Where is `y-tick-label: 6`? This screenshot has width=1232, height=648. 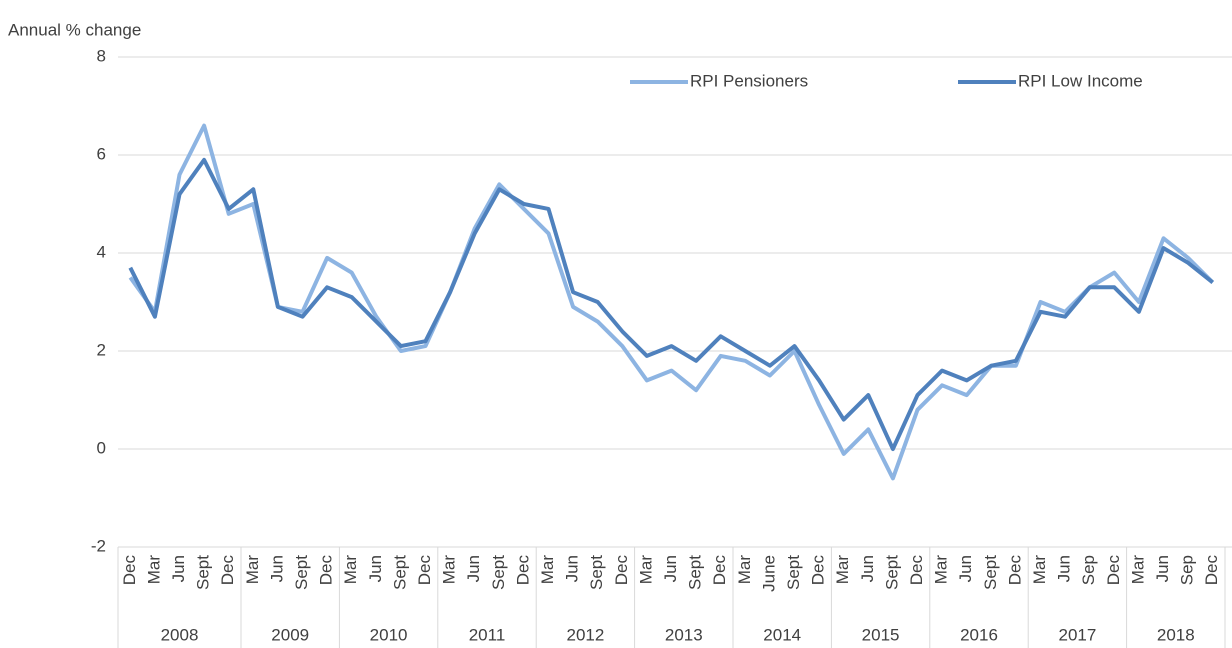
y-tick-label: 6 is located at coordinates (101, 153).